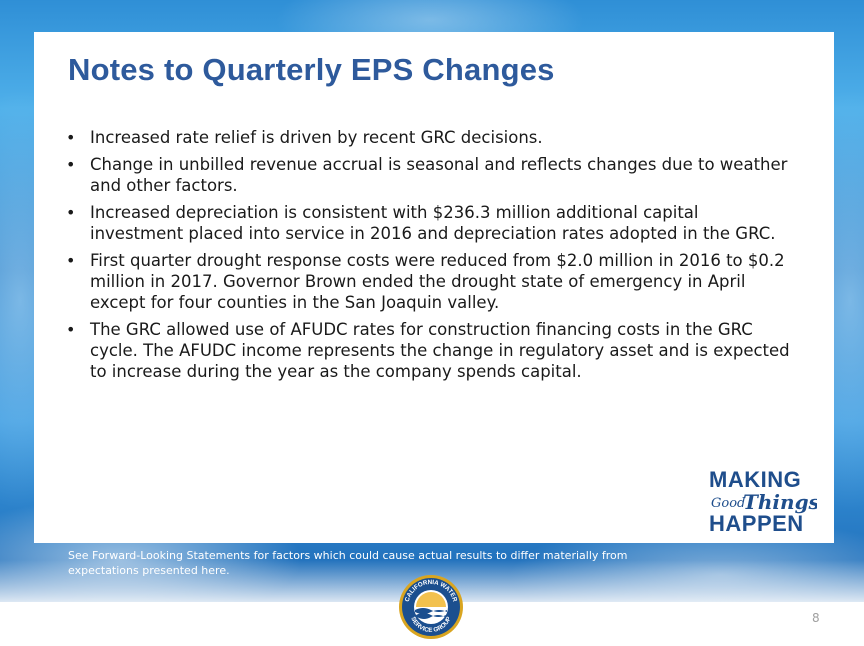 This screenshot has height=646, width=864. Describe the element at coordinates (755, 479) in the screenshot. I see `logo-line-making: MAKING` at that location.